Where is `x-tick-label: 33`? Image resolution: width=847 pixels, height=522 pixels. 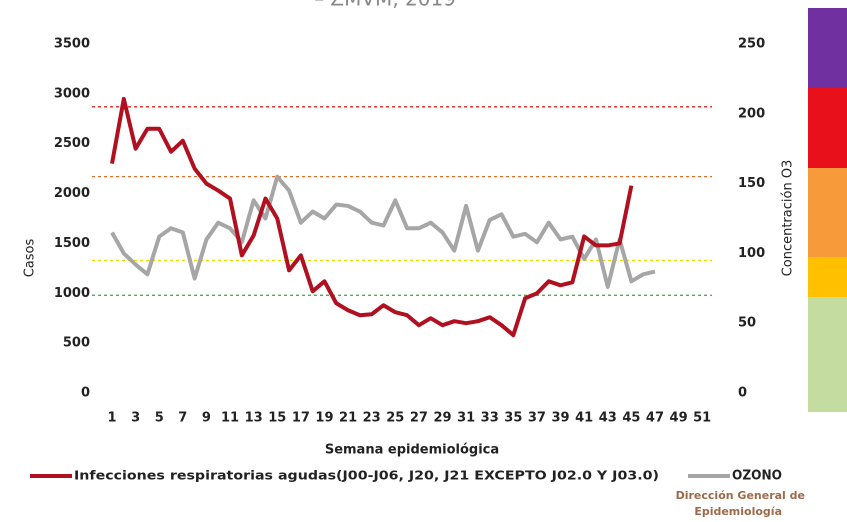 x-tick-label: 33 is located at coordinates (490, 418).